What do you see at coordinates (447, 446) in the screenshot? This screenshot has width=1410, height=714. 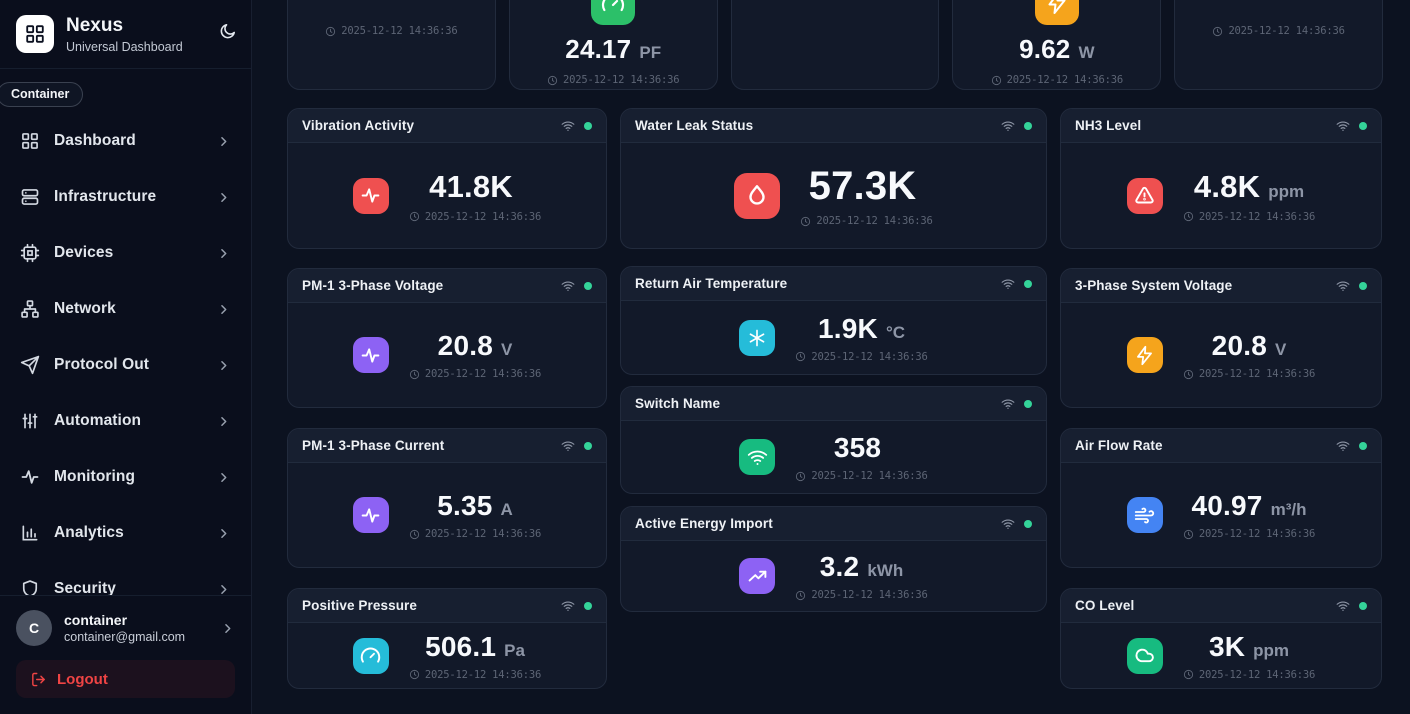 I see `card-header: PM-1 3-Phase Current` at bounding box center [447, 446].